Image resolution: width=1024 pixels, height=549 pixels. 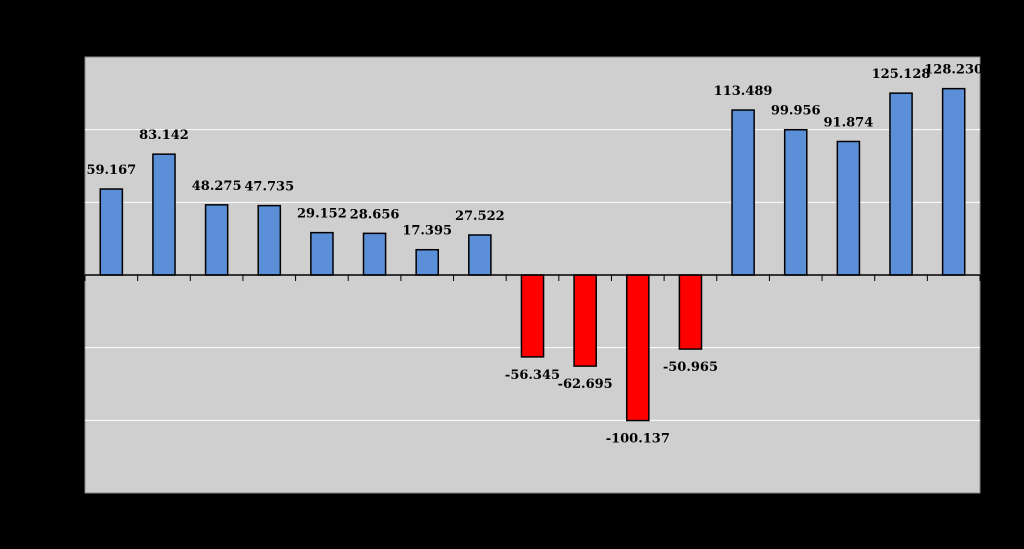 What do you see at coordinates (322, 214) in the screenshot?
I see `data-label: 29.152` at bounding box center [322, 214].